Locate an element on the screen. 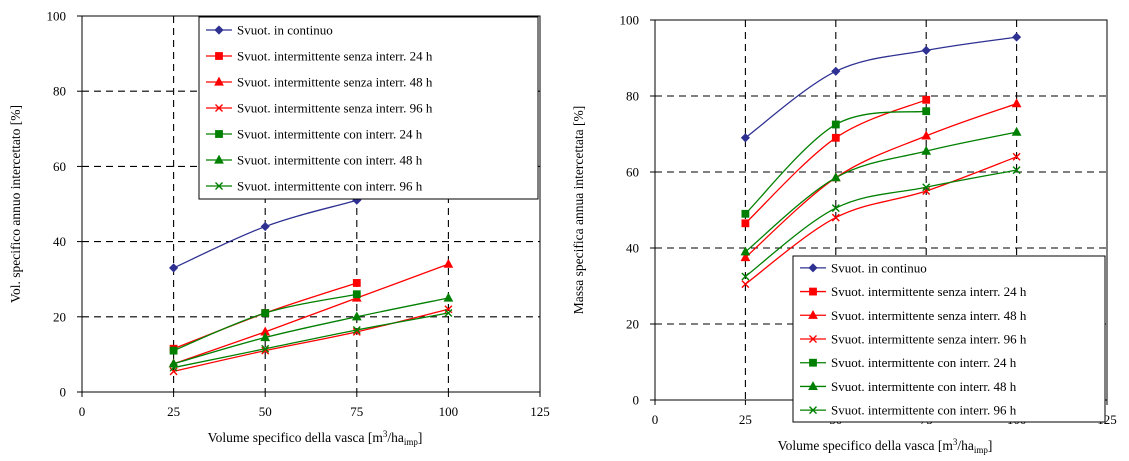 This screenshot has width=1129, height=461. y-axis-label: Vol. specifico annuo intercettato [%] is located at coordinates (15, 204).